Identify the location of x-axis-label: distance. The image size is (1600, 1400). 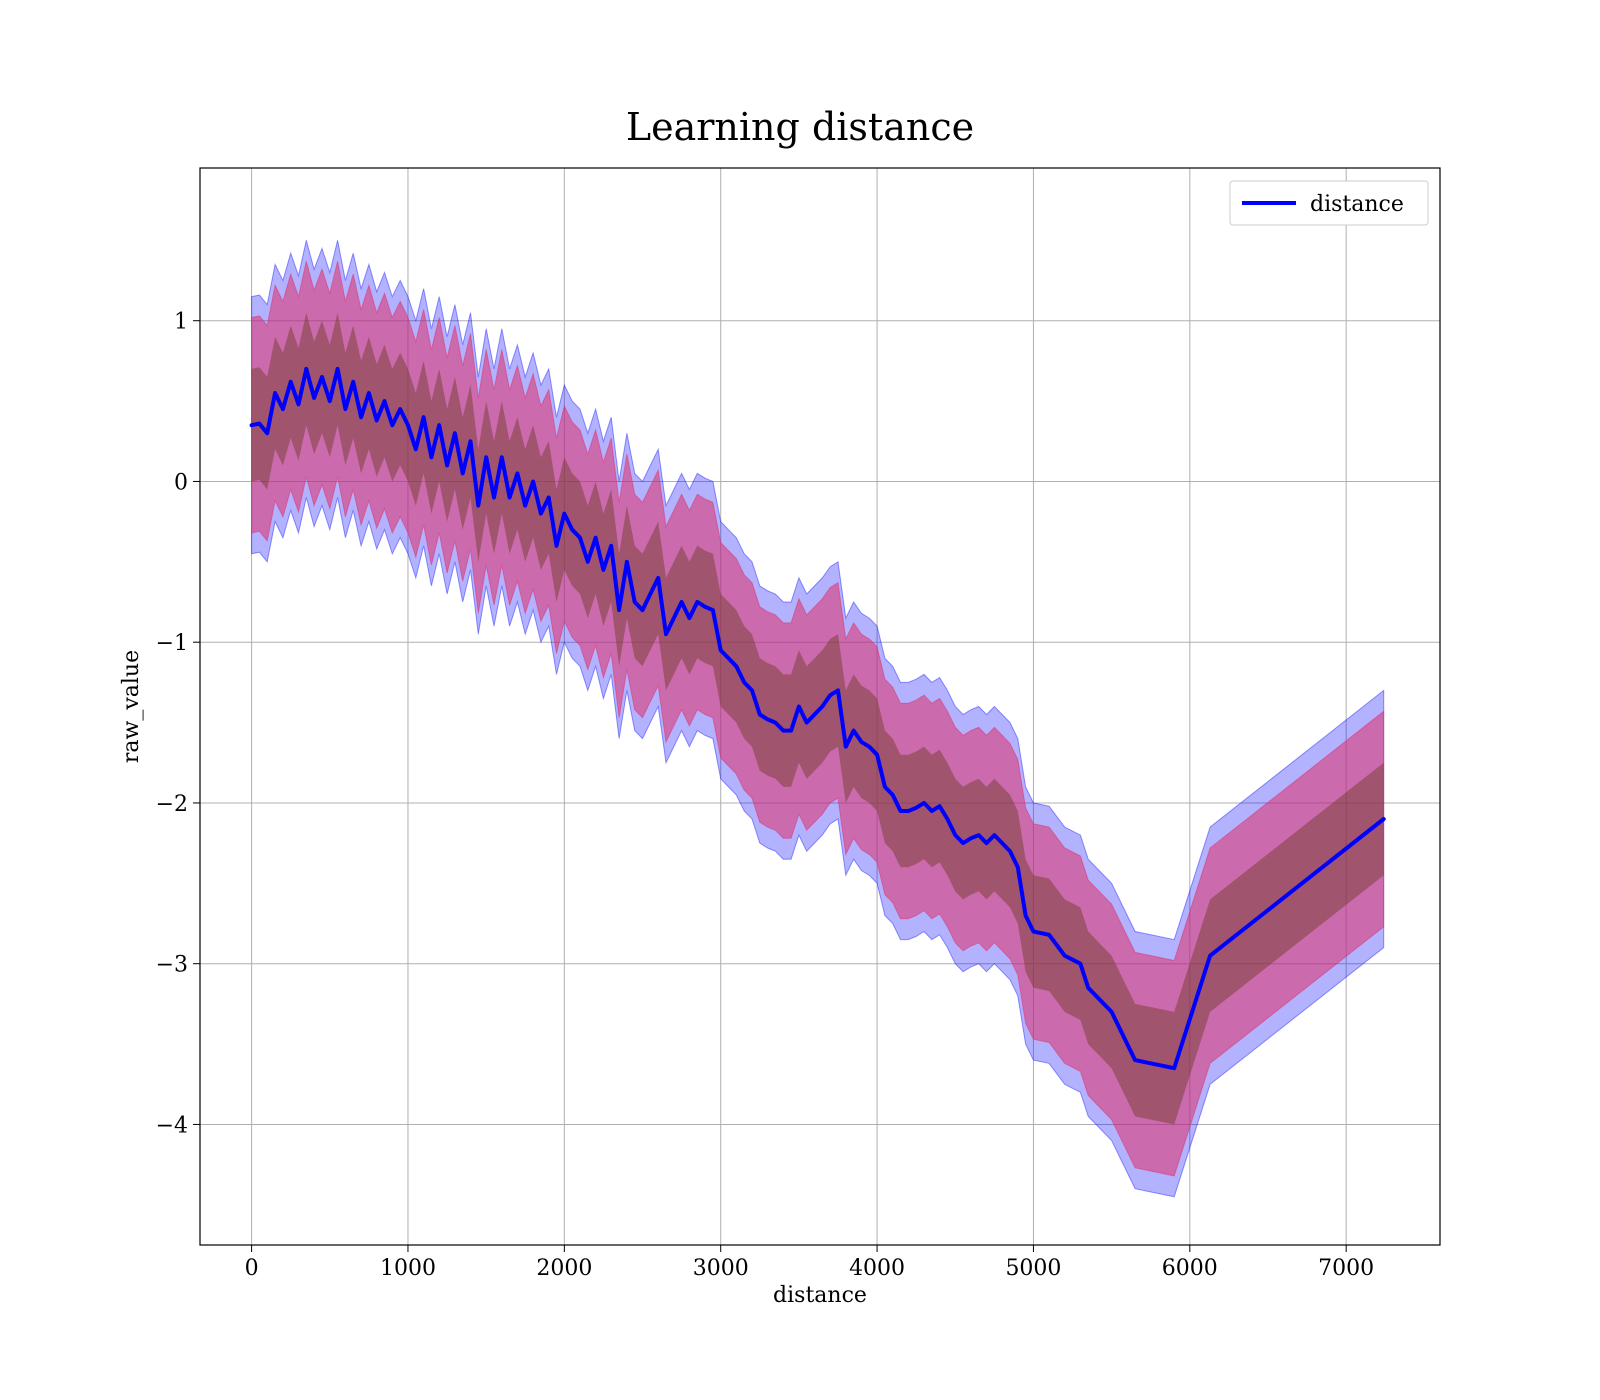
(820, 1295).